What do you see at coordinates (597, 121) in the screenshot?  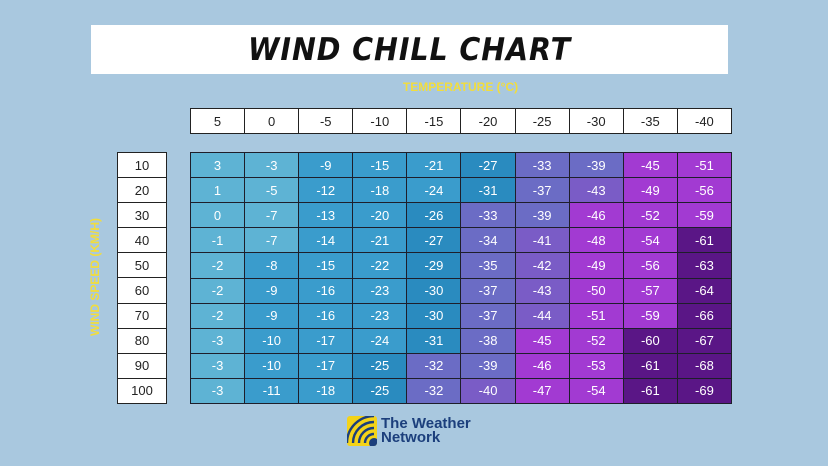 I see `temperature-tick-label: -30` at bounding box center [597, 121].